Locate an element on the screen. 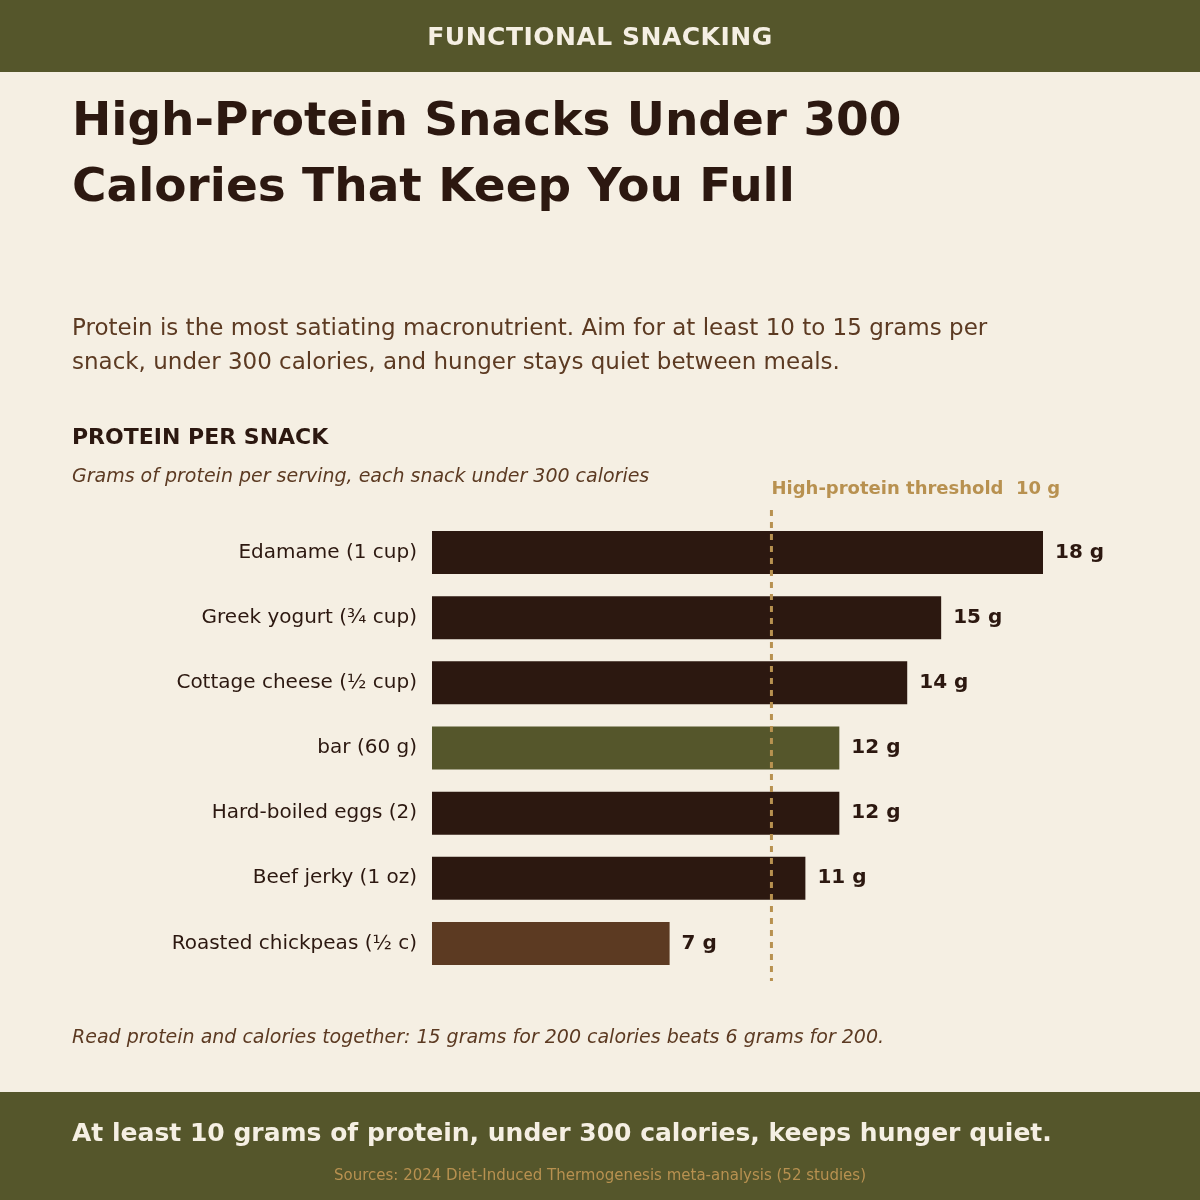 The image size is (1200, 1200). data-label: 15 g is located at coordinates (978, 615).